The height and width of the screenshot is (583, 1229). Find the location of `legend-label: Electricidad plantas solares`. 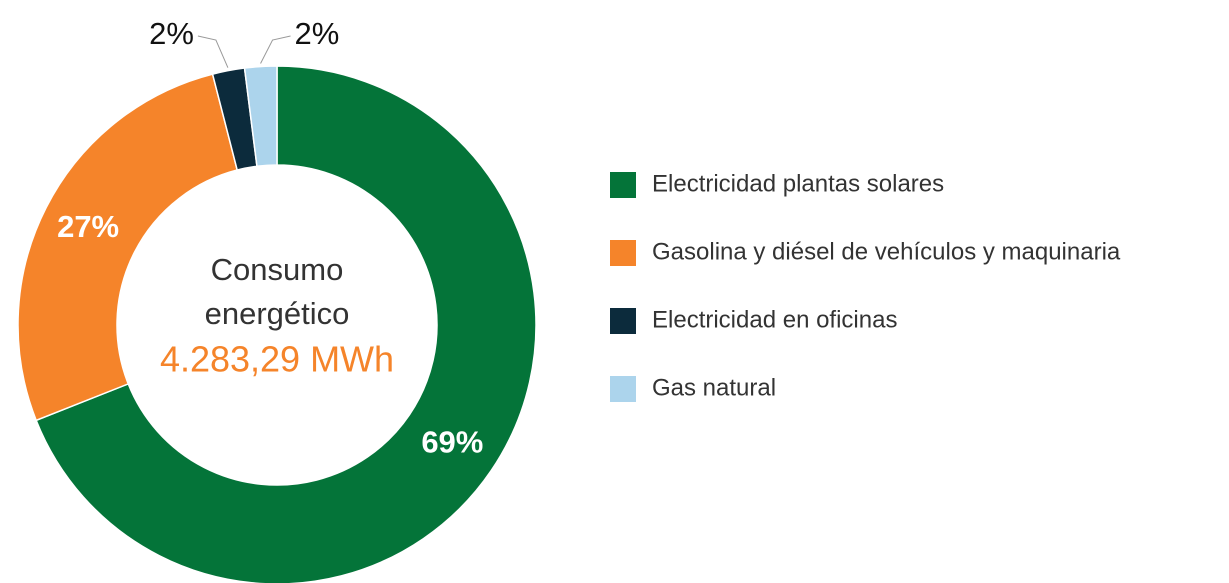

legend-label: Electricidad plantas solares is located at coordinates (798, 183).